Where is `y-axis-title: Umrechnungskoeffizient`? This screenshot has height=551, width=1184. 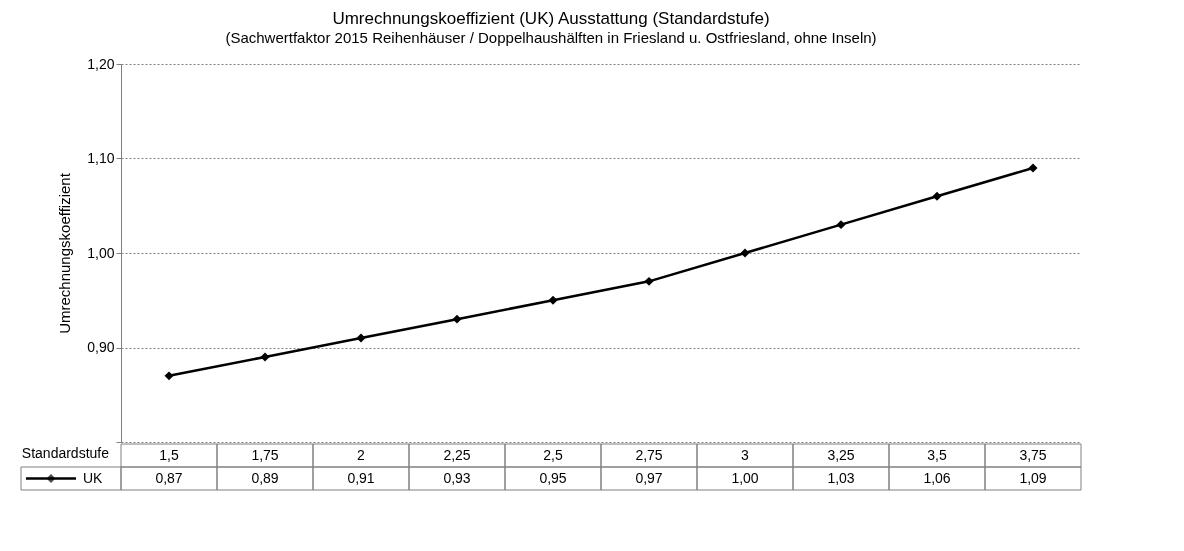
y-axis-title: Umrechnungskoeffizient is located at coordinates (65, 253).